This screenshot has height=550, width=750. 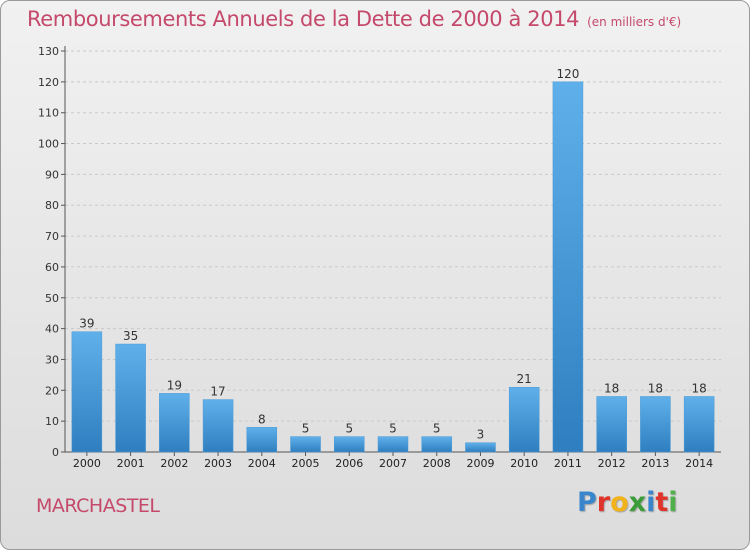 I want to click on brand-letter: P, so click(x=587, y=502).